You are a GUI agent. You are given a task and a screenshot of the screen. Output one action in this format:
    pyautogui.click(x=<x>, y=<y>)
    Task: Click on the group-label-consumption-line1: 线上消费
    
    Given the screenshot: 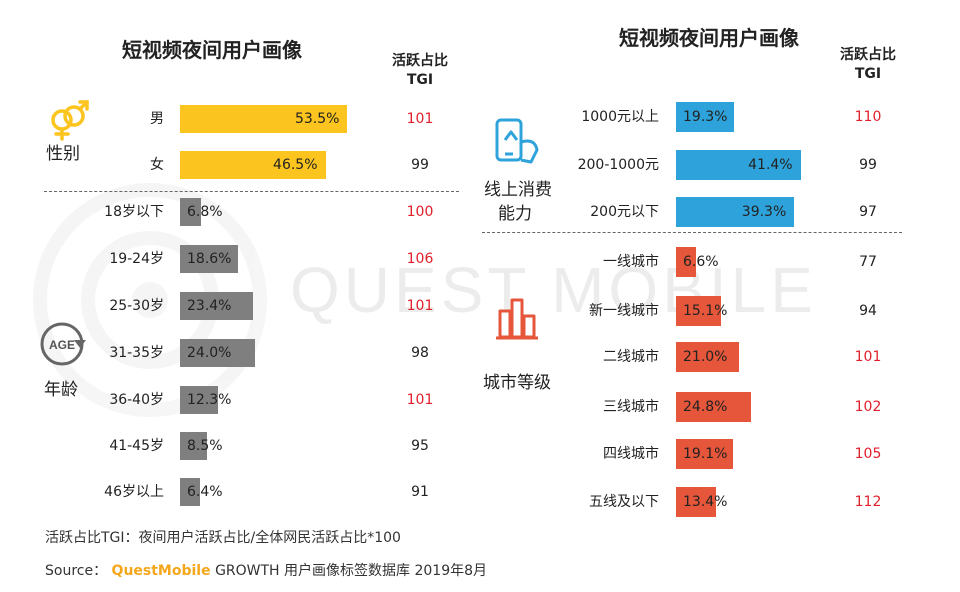 What is the action you would take?
    pyautogui.click(x=518, y=190)
    